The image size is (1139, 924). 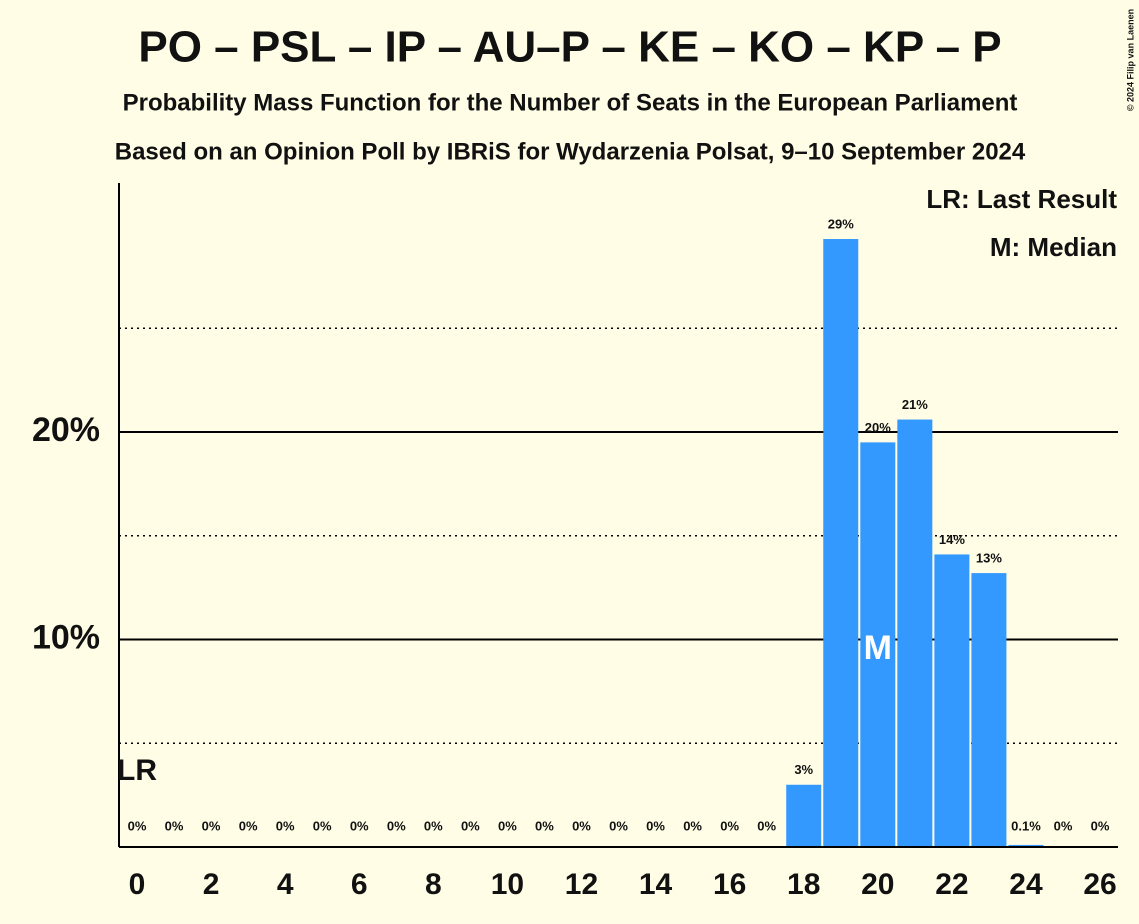 I want to click on value-label: 0.1%, so click(x=1026, y=825).